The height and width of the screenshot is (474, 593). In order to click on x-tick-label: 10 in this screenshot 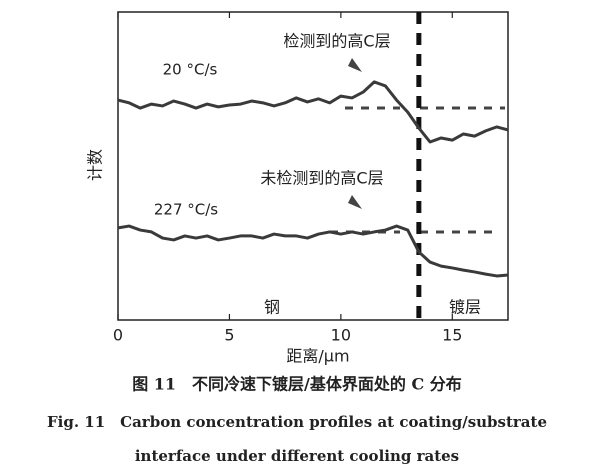, I will do `click(341, 335)`.